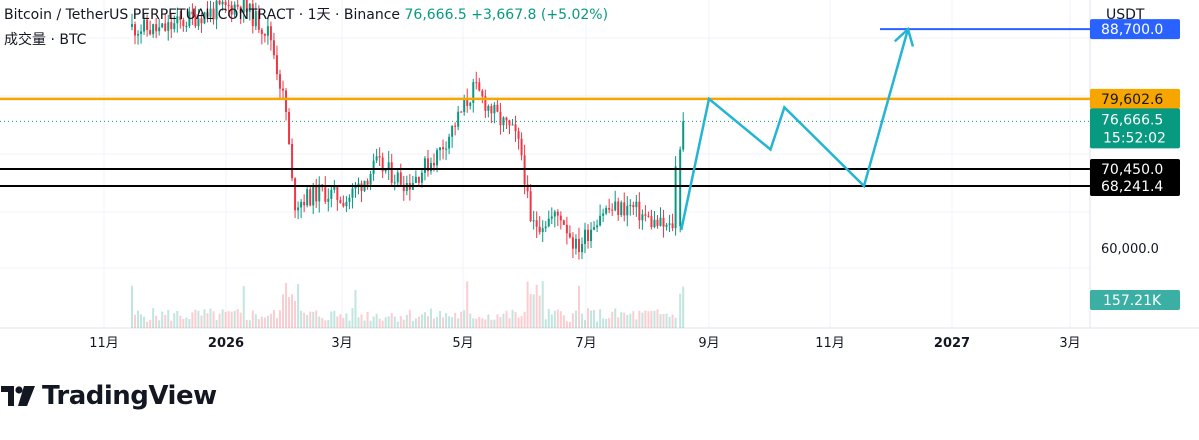 The image size is (1199, 440). What do you see at coordinates (1125, 15) in the screenshot?
I see `price-axis-unit: USDT` at bounding box center [1125, 15].